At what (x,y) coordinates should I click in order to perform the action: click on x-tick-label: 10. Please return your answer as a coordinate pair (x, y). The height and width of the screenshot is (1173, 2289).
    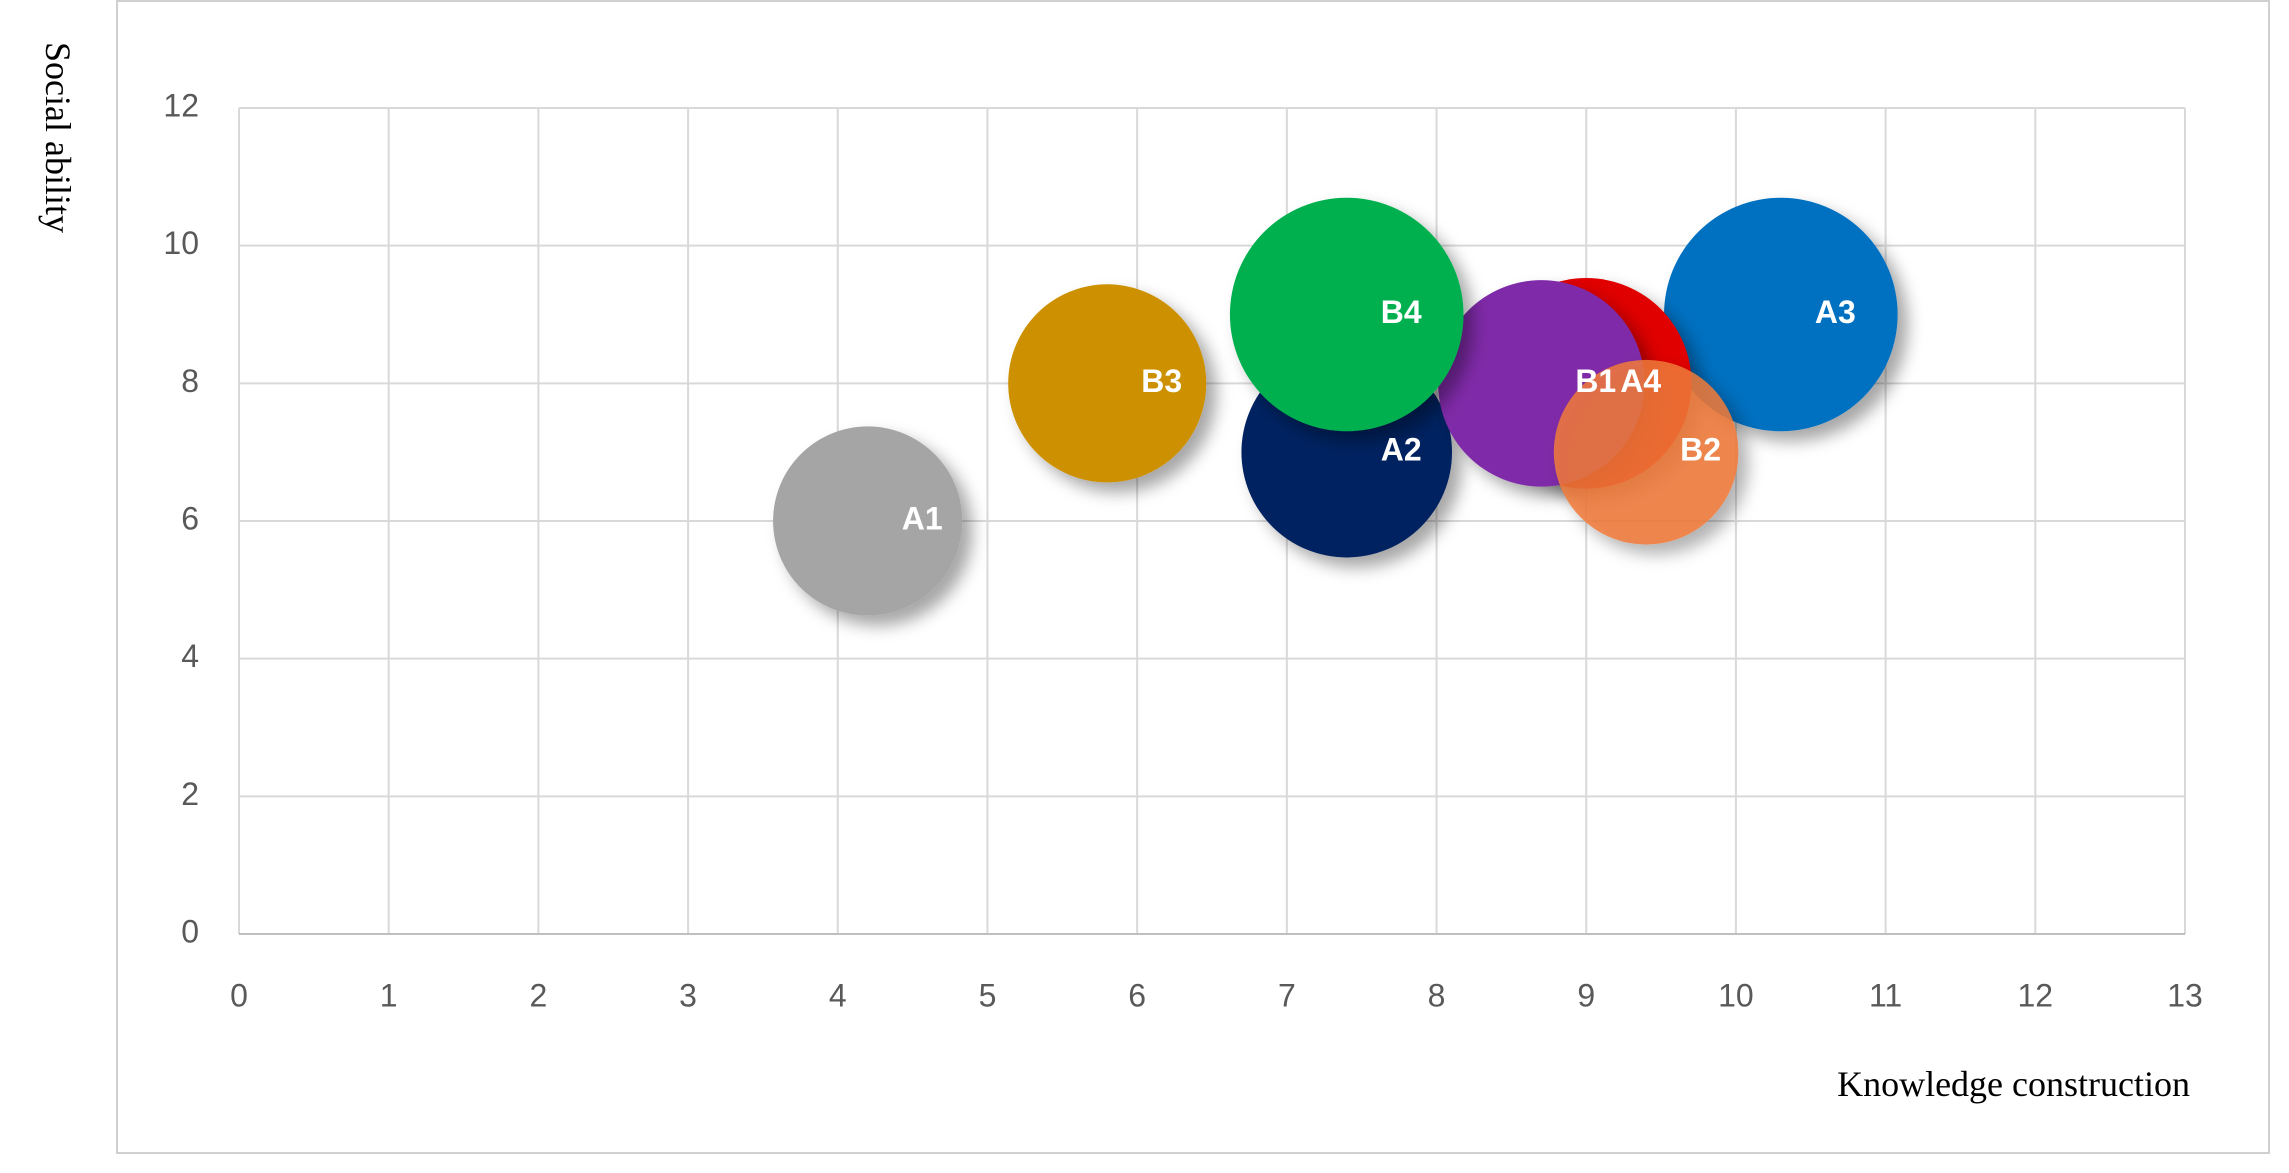
    Looking at the image, I should click on (1736, 995).